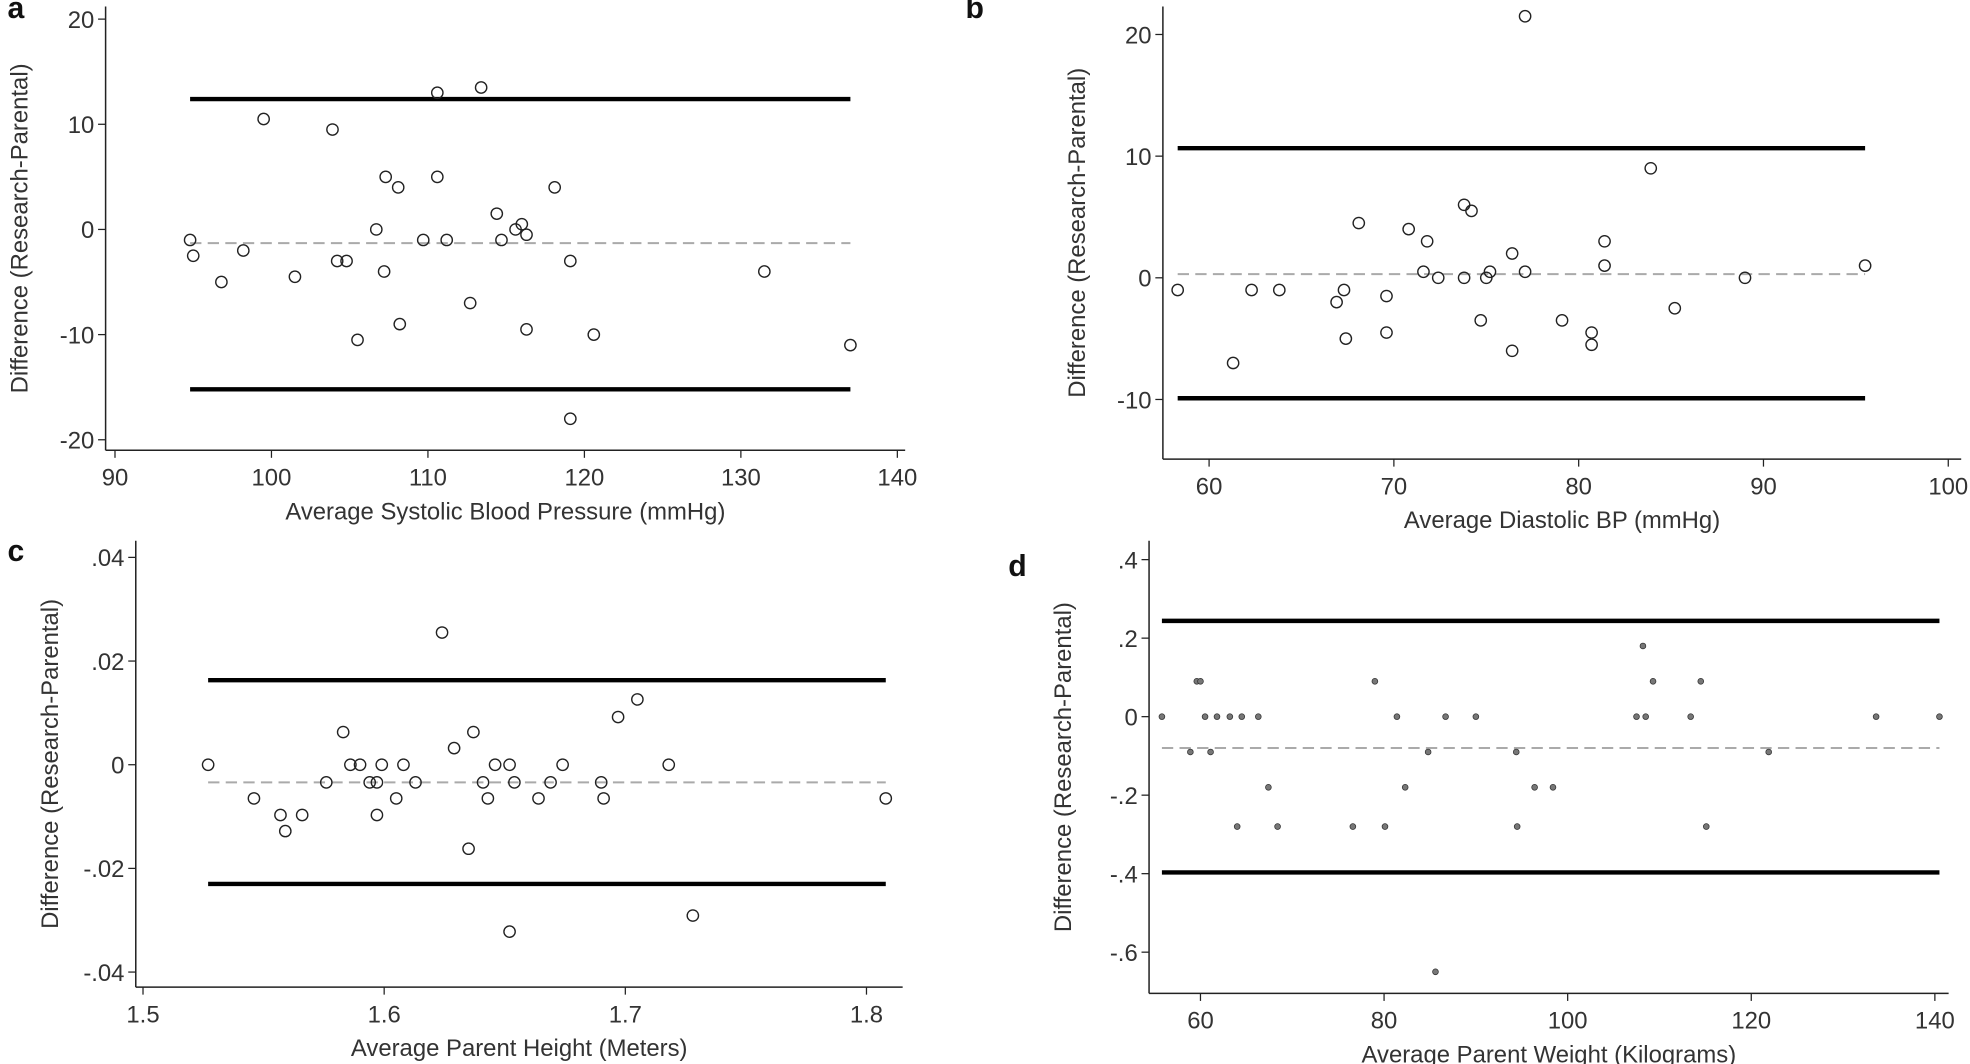  What do you see at coordinates (77, 441) in the screenshot?
I see `y-tick-label: -20` at bounding box center [77, 441].